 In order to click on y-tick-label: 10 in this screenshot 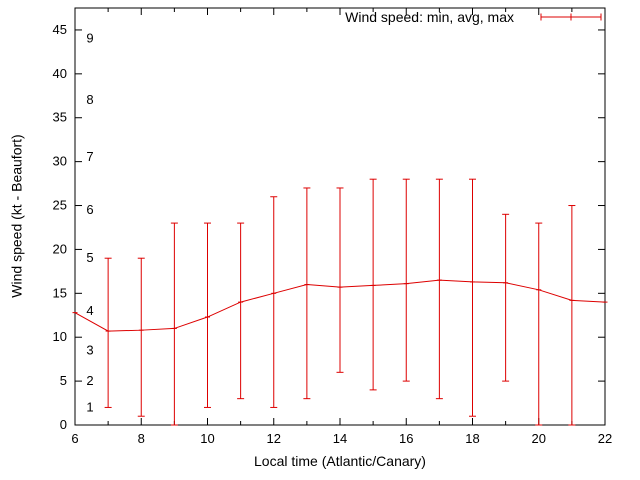, I will do `click(60, 336)`.